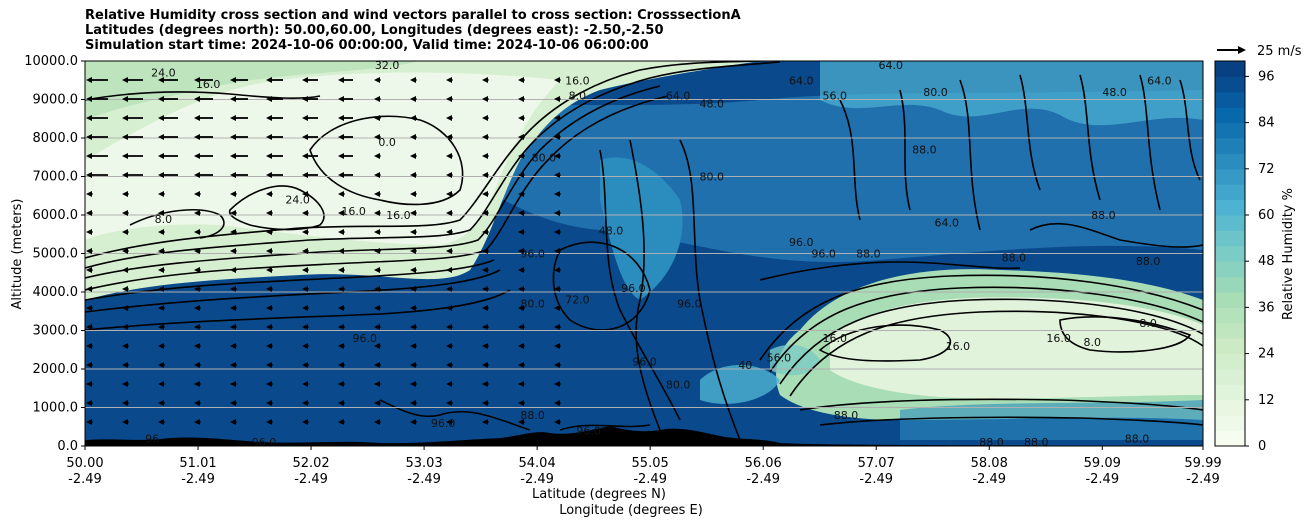 This screenshot has height=526, width=1304. I want to click on contour-label: 0.0, so click(387, 142).